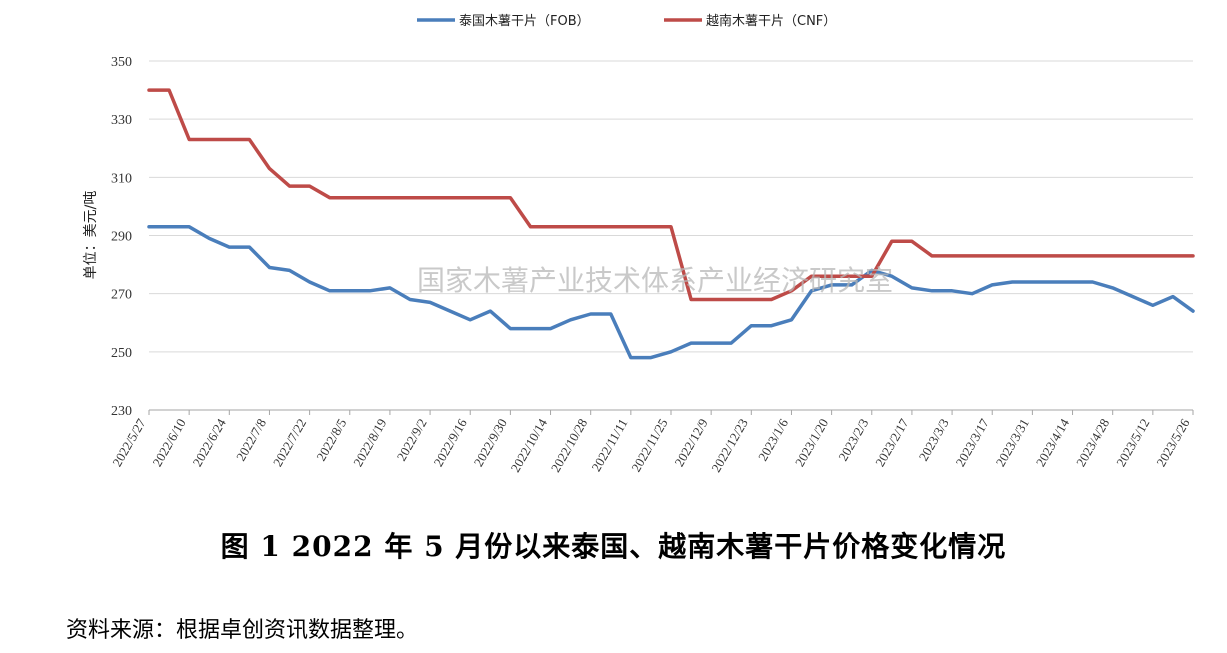  What do you see at coordinates (811, 442) in the screenshot?
I see `x-tick-label: 2023/1/20` at bounding box center [811, 442].